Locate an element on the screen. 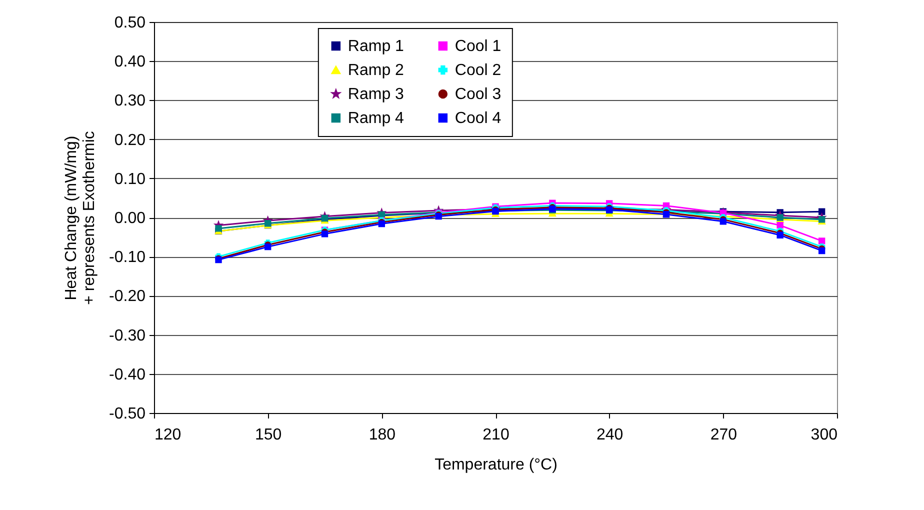 Image resolution: width=924 pixels, height=510 pixels. x-tick-label: 210 is located at coordinates (496, 435).